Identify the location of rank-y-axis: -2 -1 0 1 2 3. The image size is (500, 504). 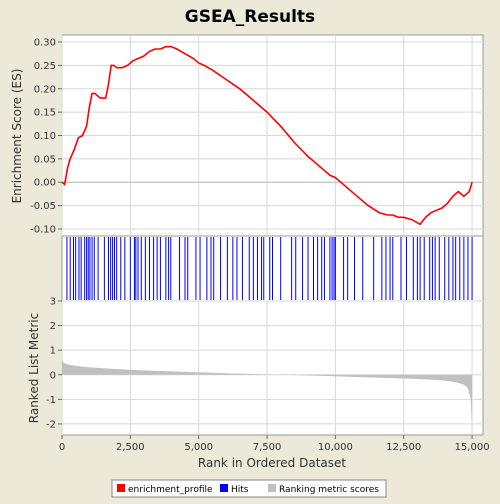
(54, 363).